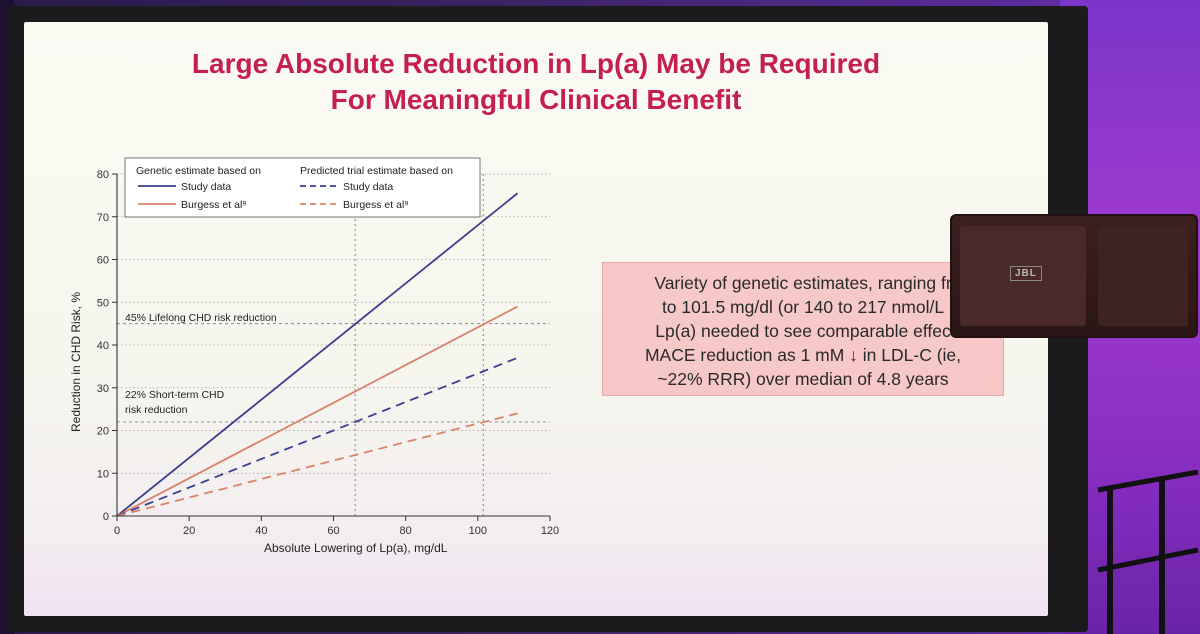 The height and width of the screenshot is (634, 1200). I want to click on y-tick-label-30: 30, so click(103, 389).